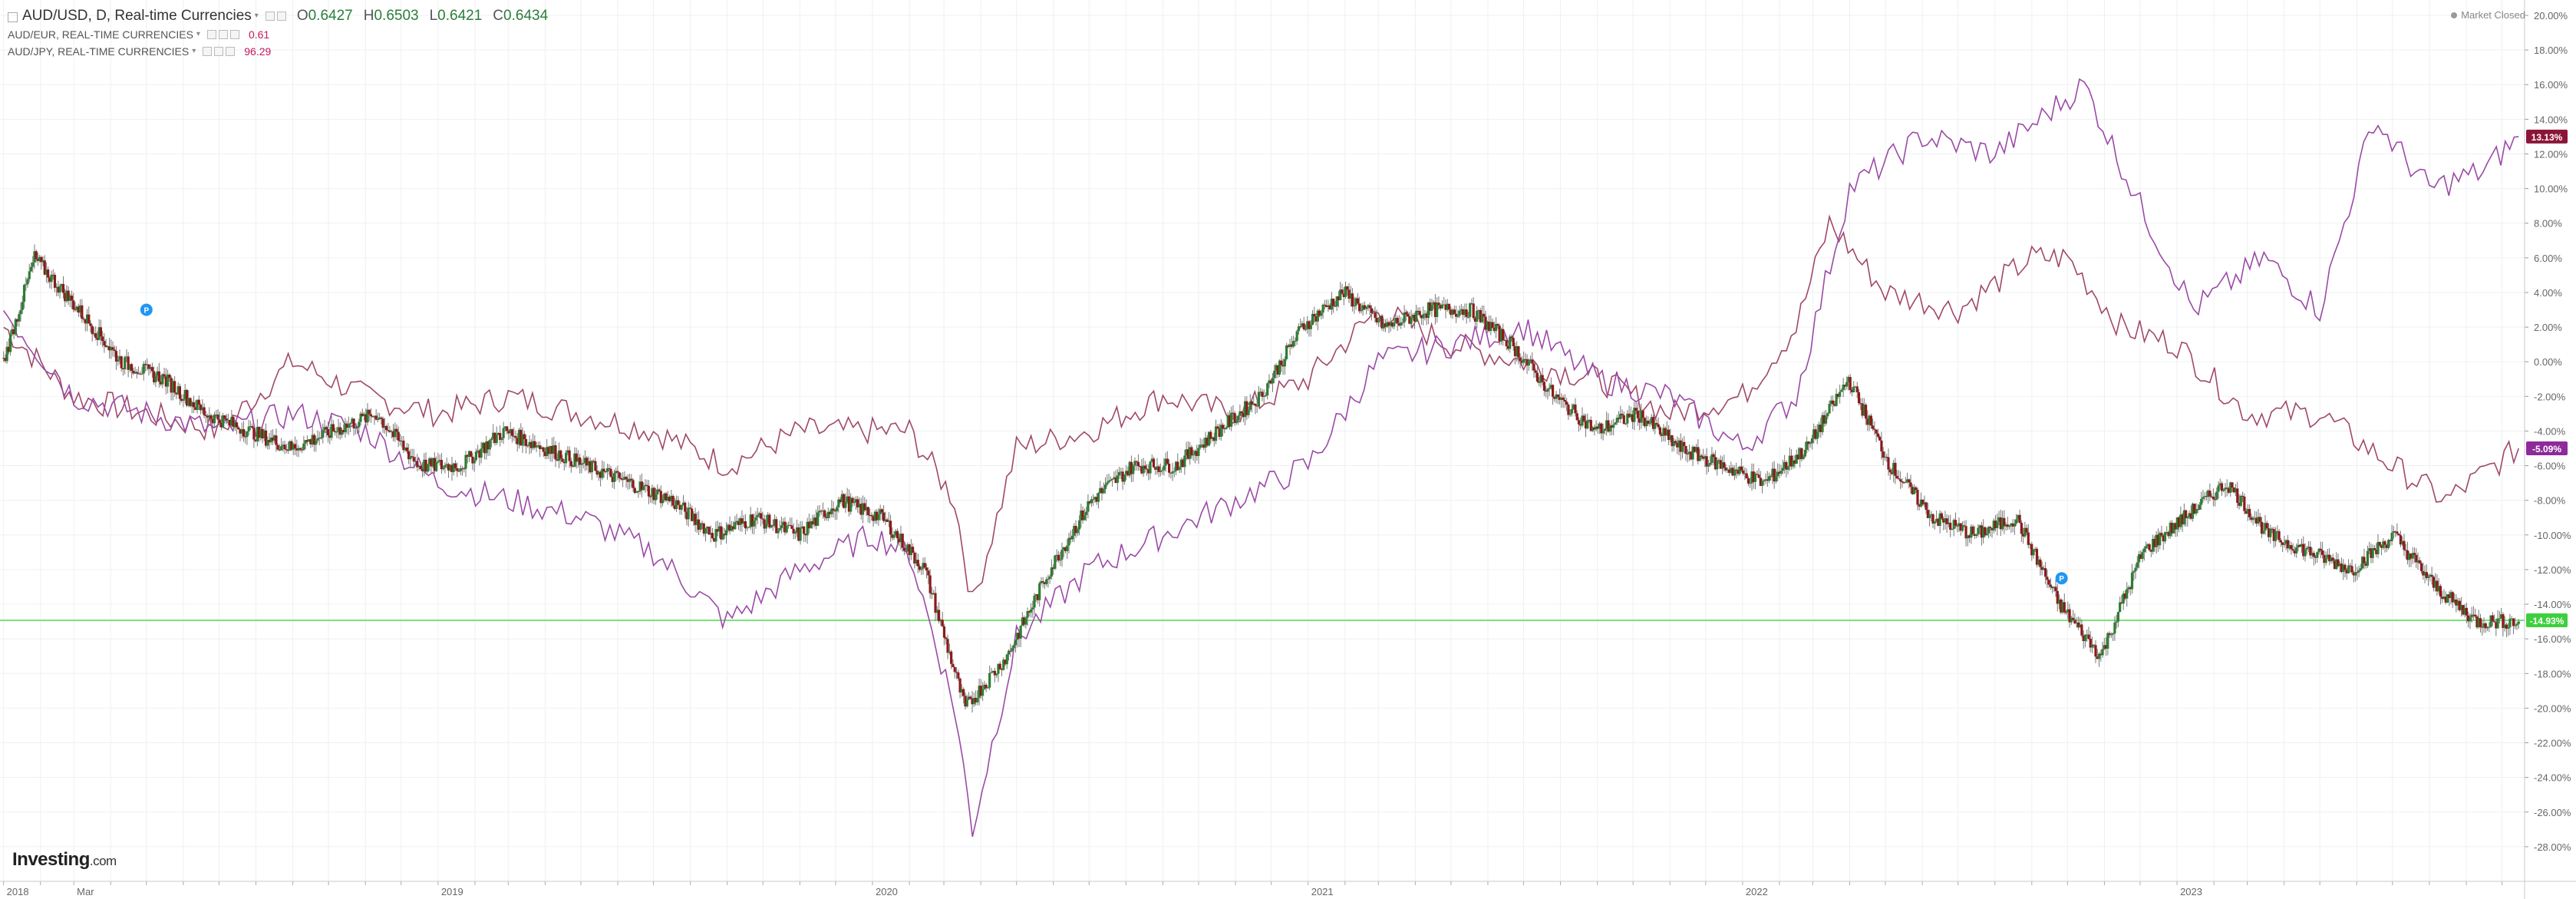 Image resolution: width=2576 pixels, height=899 pixels. Describe the element at coordinates (258, 52) in the screenshot. I see `compare-series-value: 96.29` at that location.